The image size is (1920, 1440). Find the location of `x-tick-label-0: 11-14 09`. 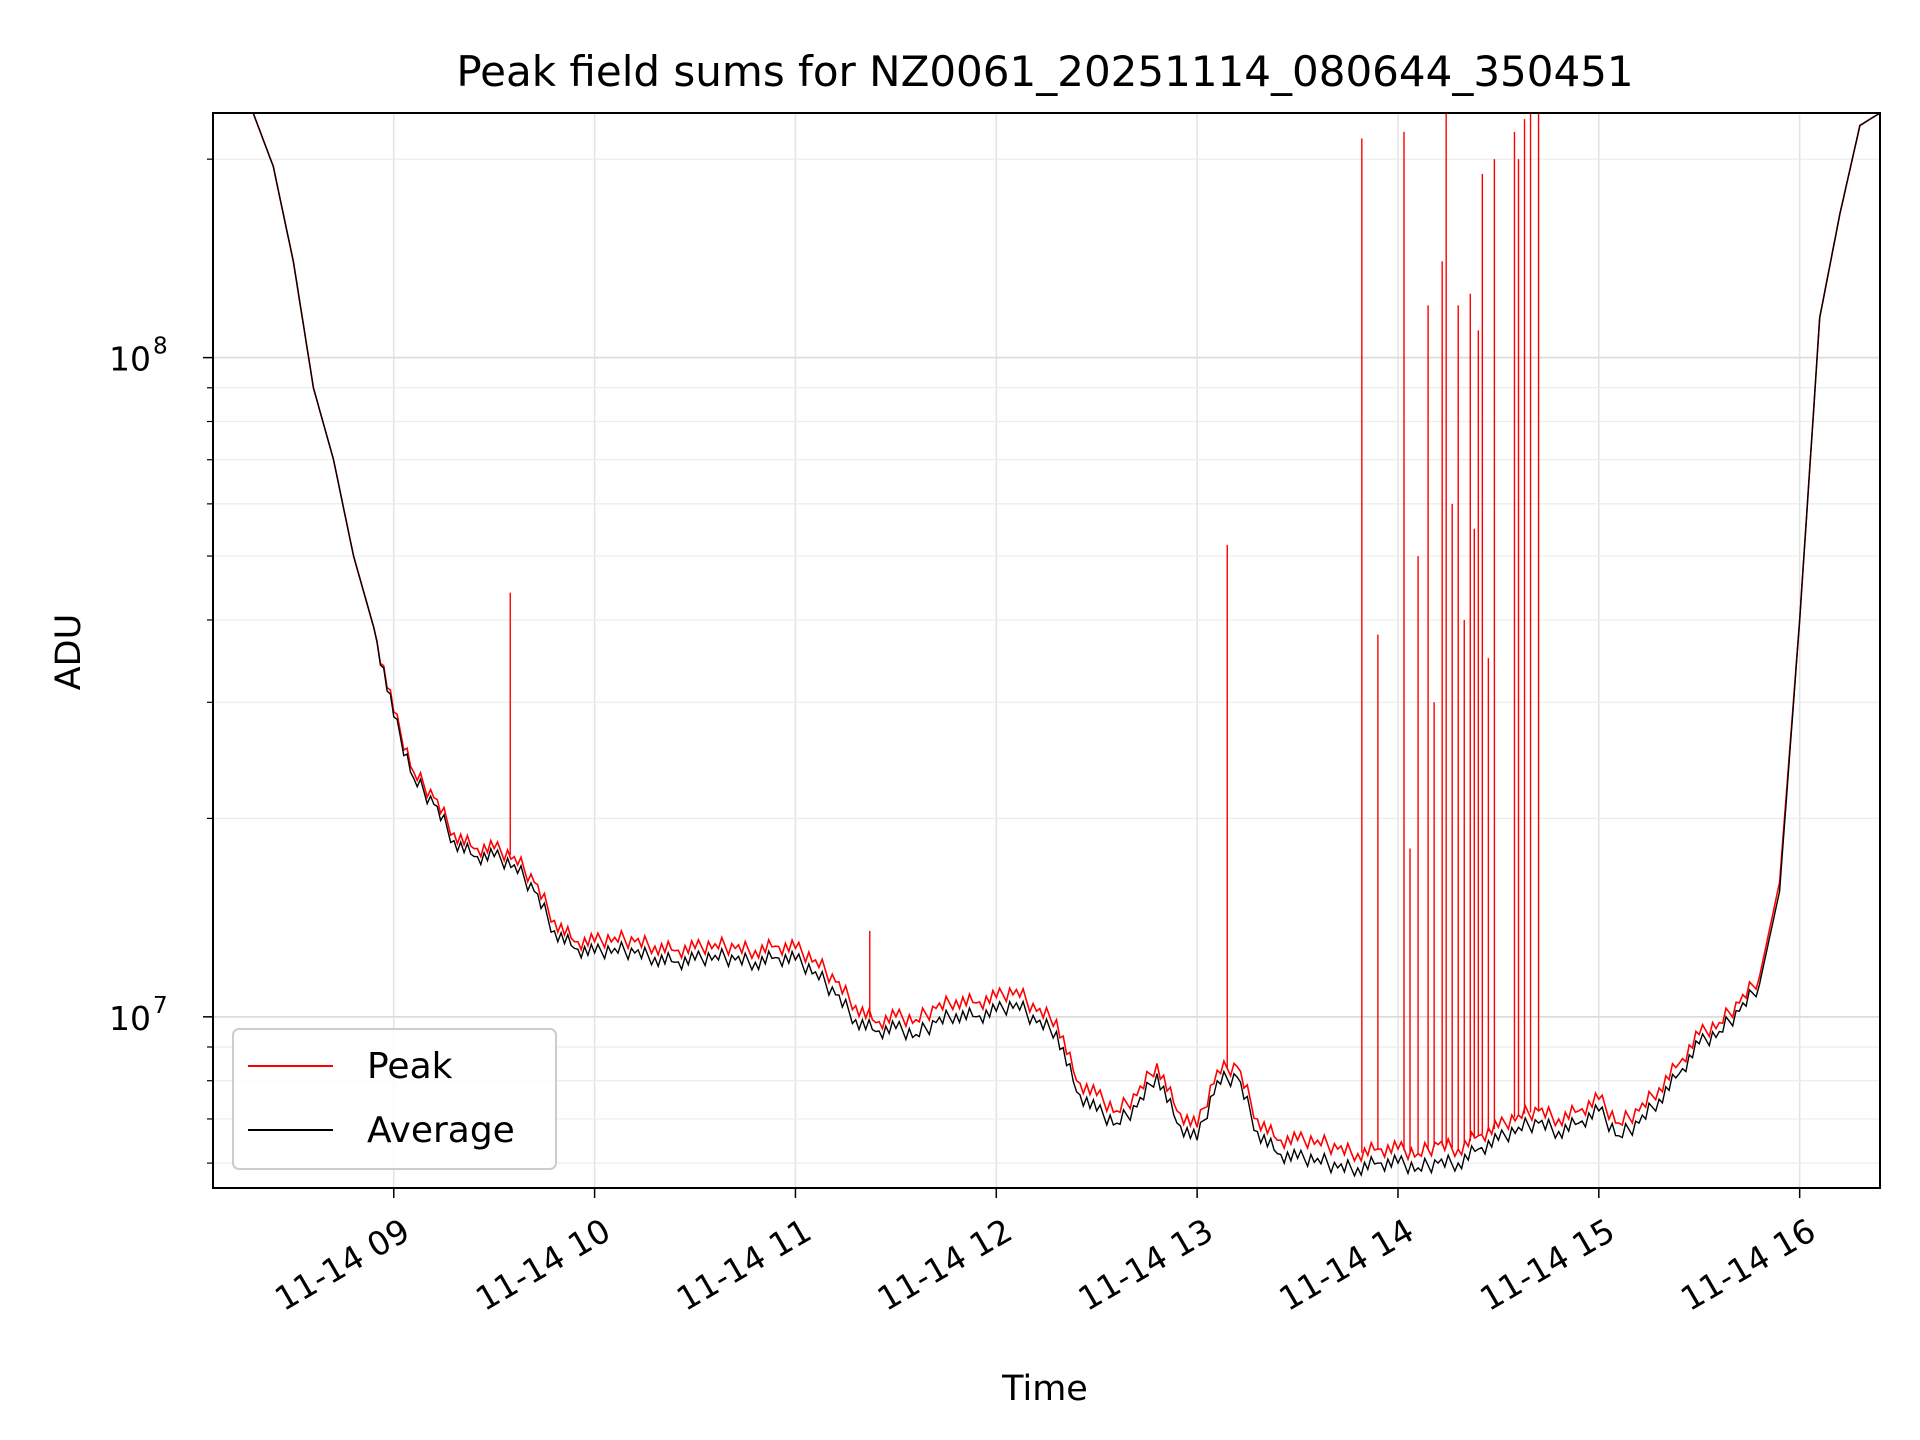

x-tick-label-0: 11-14 09 is located at coordinates (342, 1265).